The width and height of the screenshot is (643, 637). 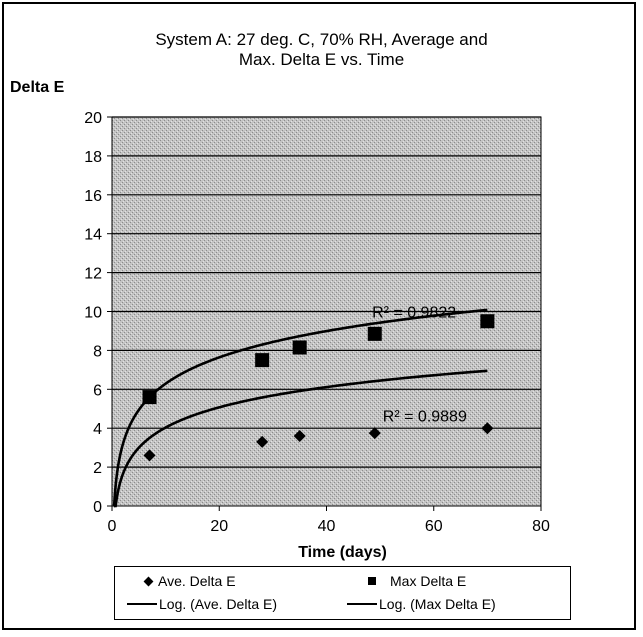 I want to click on legend-item-log-ave: Log. (Ave. Delta E), so click(x=202, y=604).